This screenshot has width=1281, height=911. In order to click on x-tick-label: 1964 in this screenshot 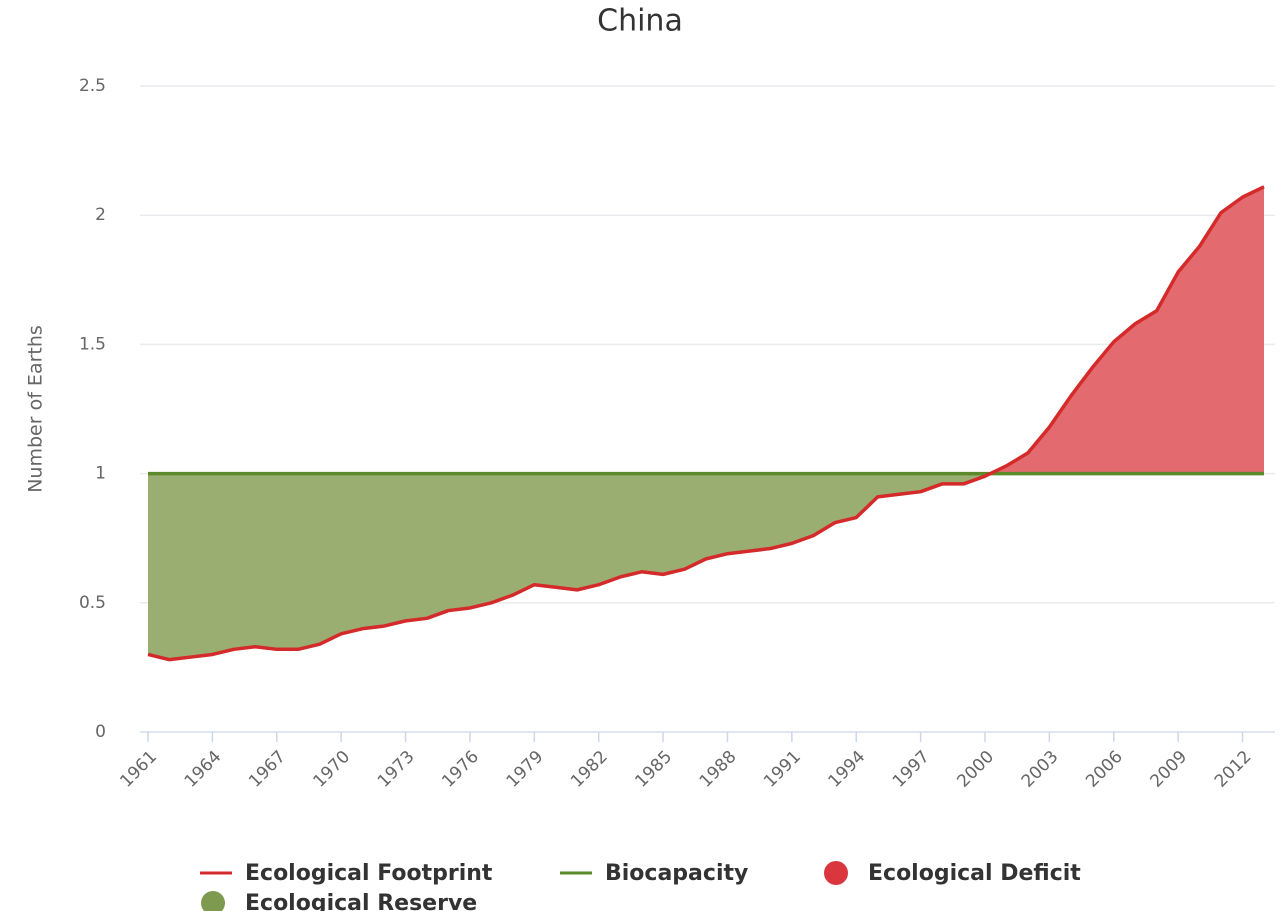, I will do `click(203, 769)`.